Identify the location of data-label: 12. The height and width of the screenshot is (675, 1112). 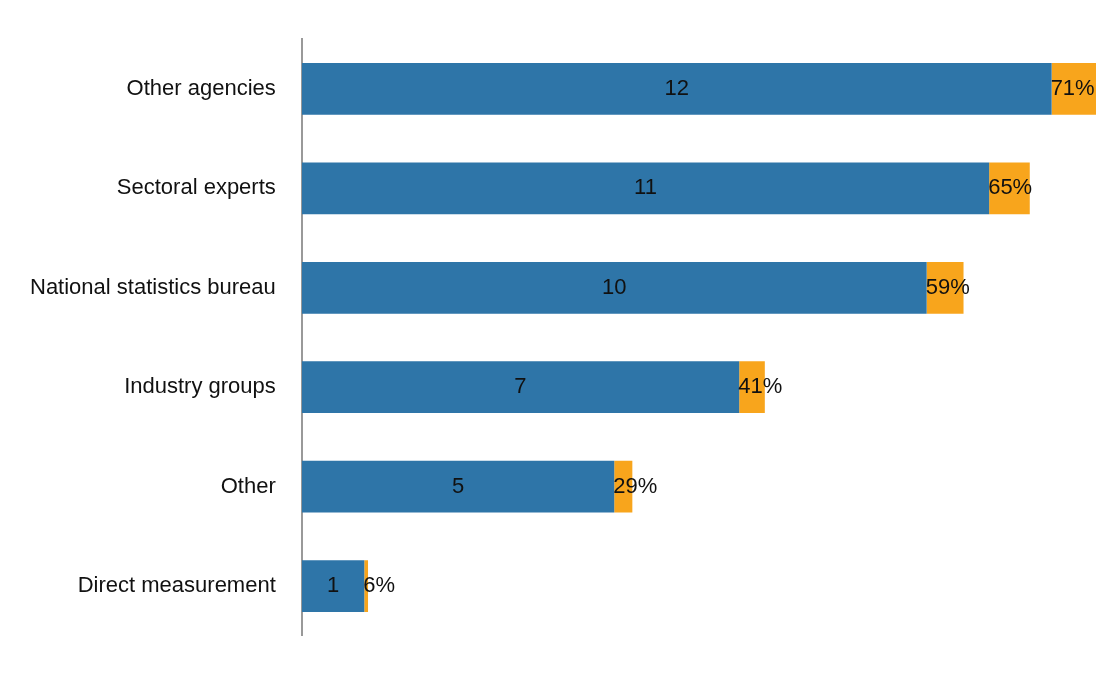
(676, 87).